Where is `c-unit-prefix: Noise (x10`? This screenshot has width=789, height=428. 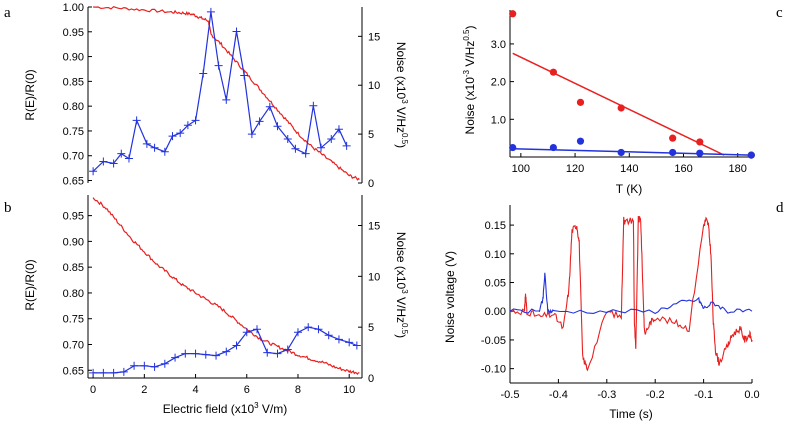
c-unit-prefix: Noise (x10 is located at coordinates (470, 106).